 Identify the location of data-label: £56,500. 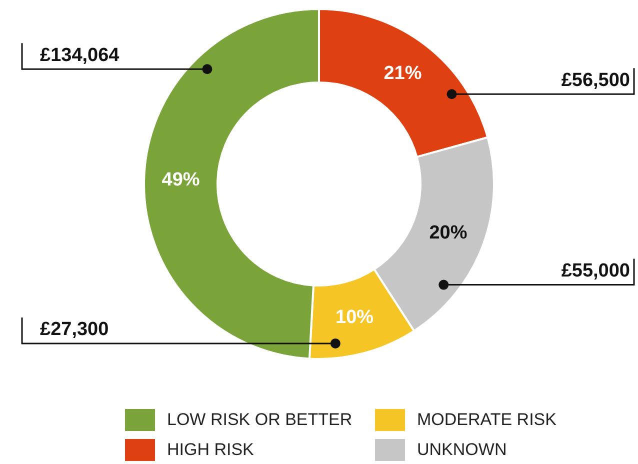
(595, 80).